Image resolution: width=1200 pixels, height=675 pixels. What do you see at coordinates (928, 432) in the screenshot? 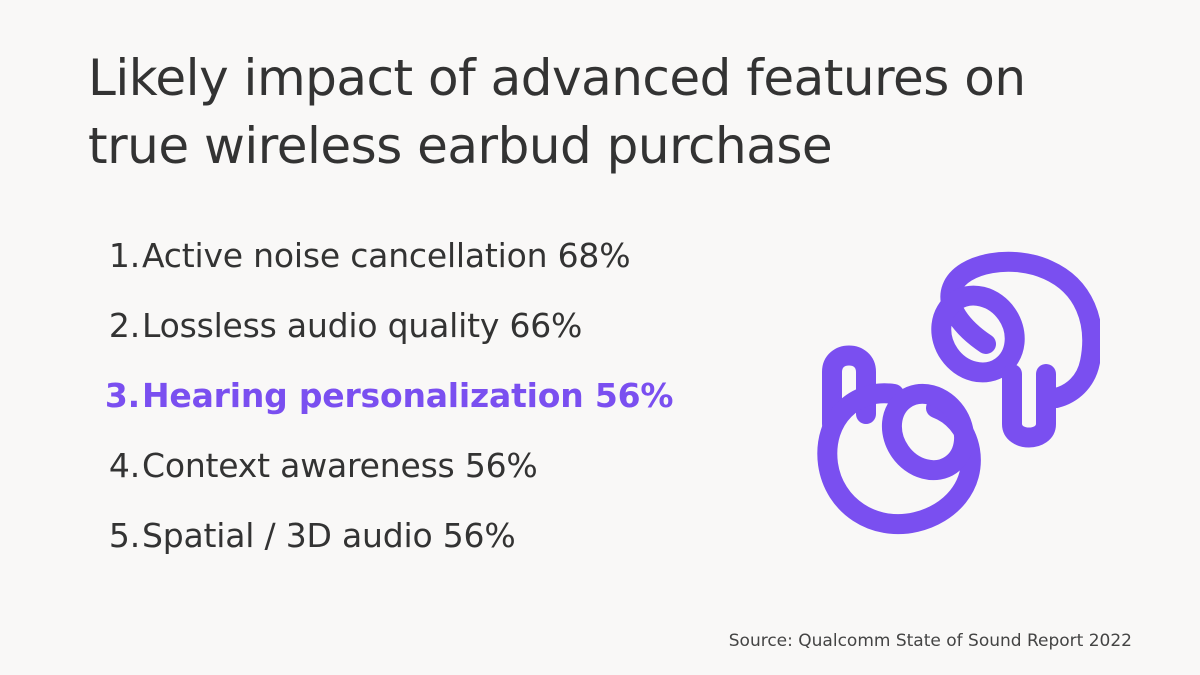
I see `front-earbud-tip` at bounding box center [928, 432].